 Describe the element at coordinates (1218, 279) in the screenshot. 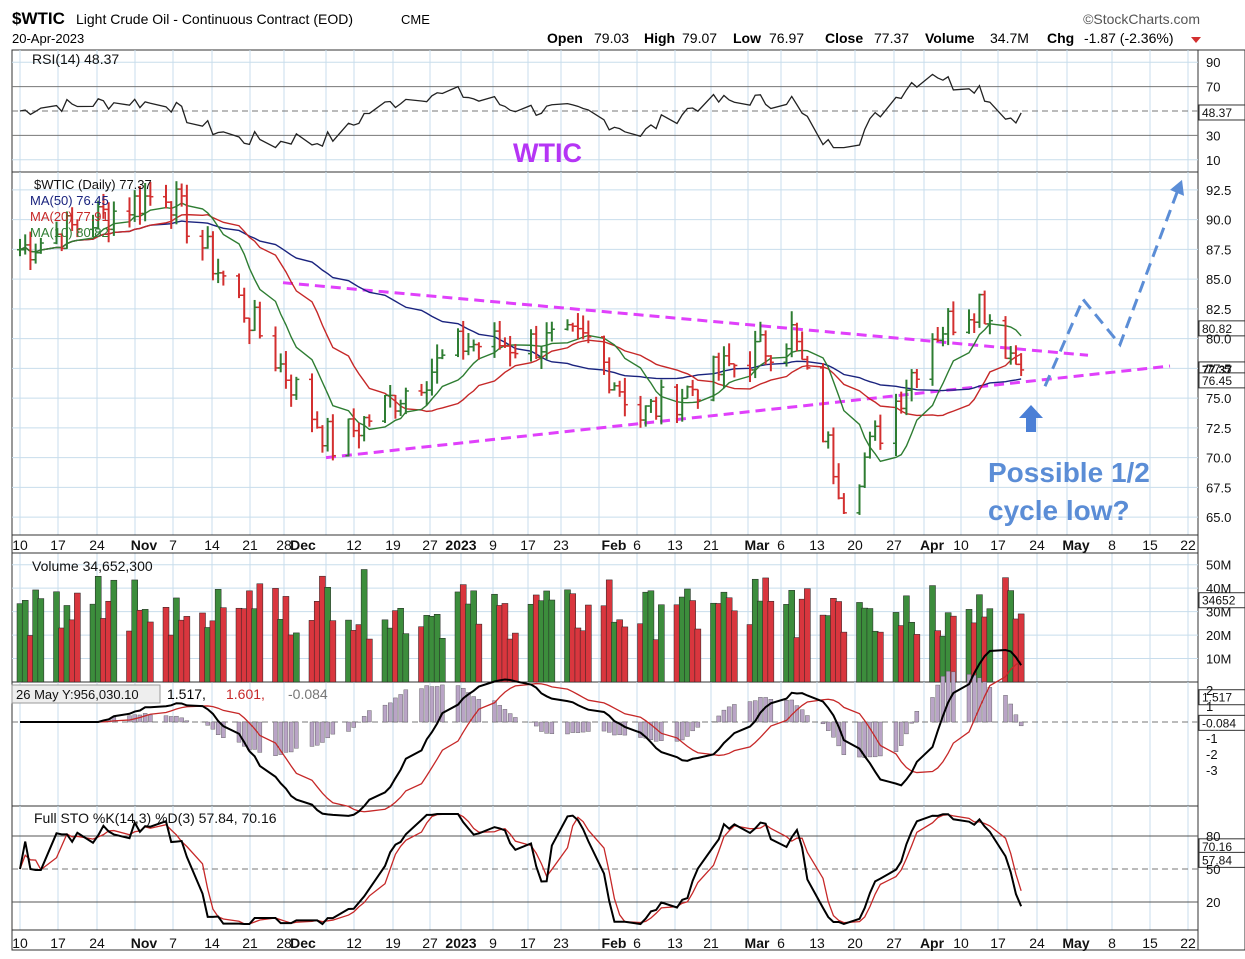

I see `price-tick-label: 85.0` at that location.